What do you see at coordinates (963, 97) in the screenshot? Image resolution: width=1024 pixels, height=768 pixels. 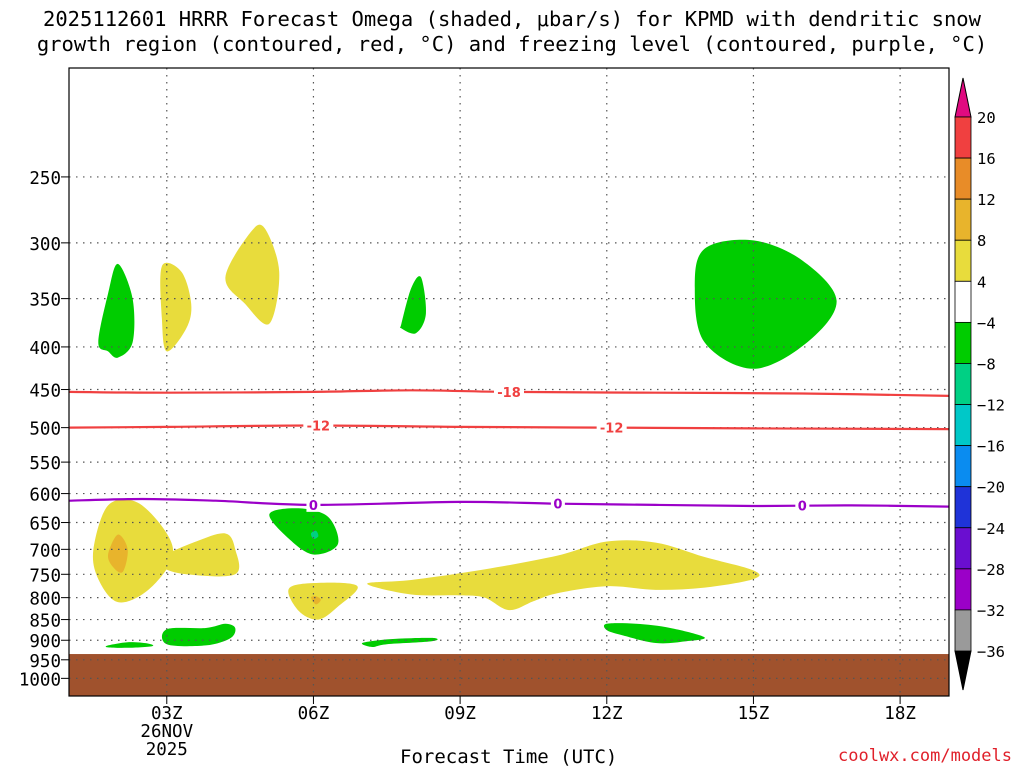 I see `colorbar-top-arrow` at bounding box center [963, 97].